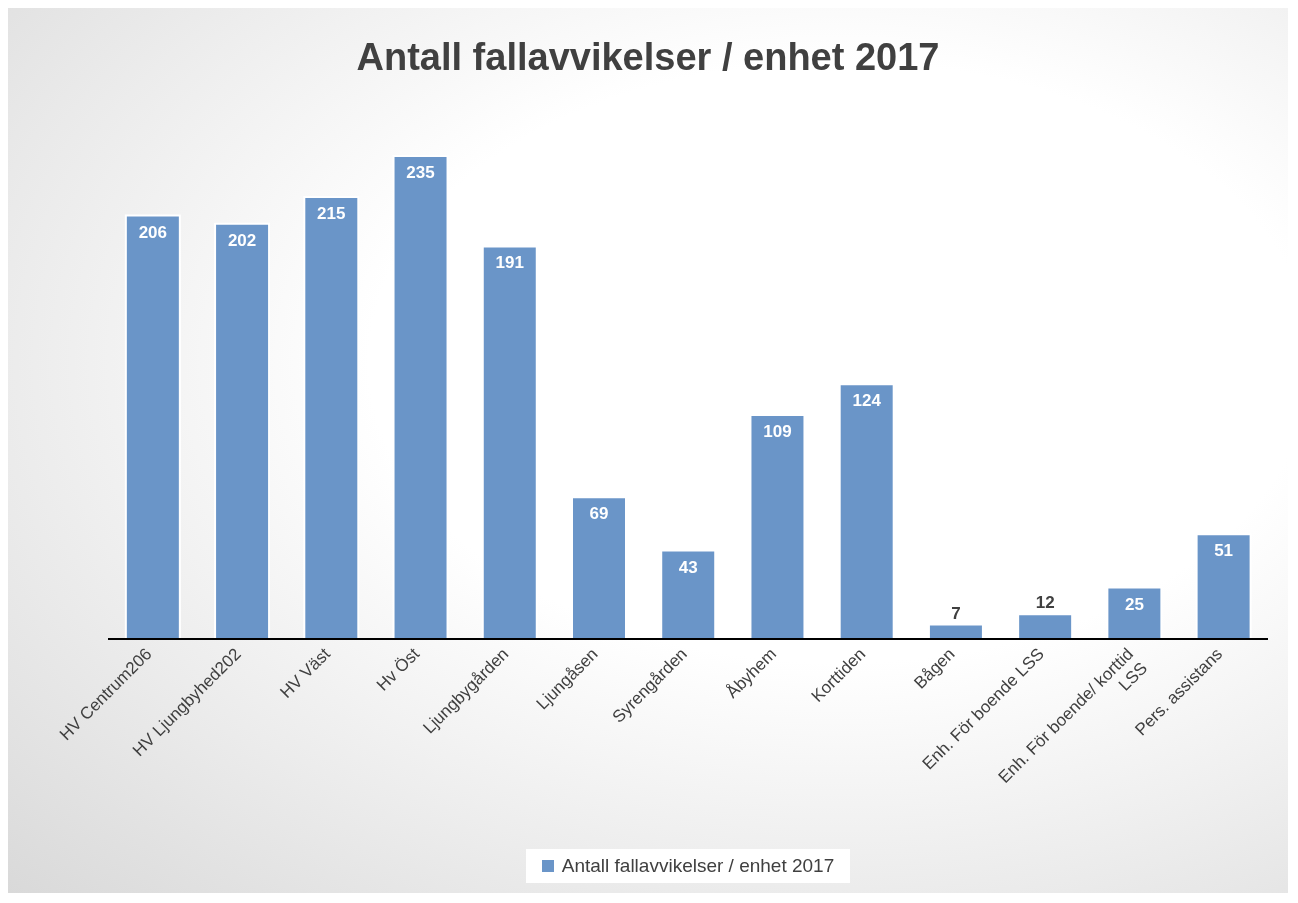 This screenshot has height=903, width=1298. What do you see at coordinates (305, 673) in the screenshot?
I see `x-tick-label: HV Väst` at bounding box center [305, 673].